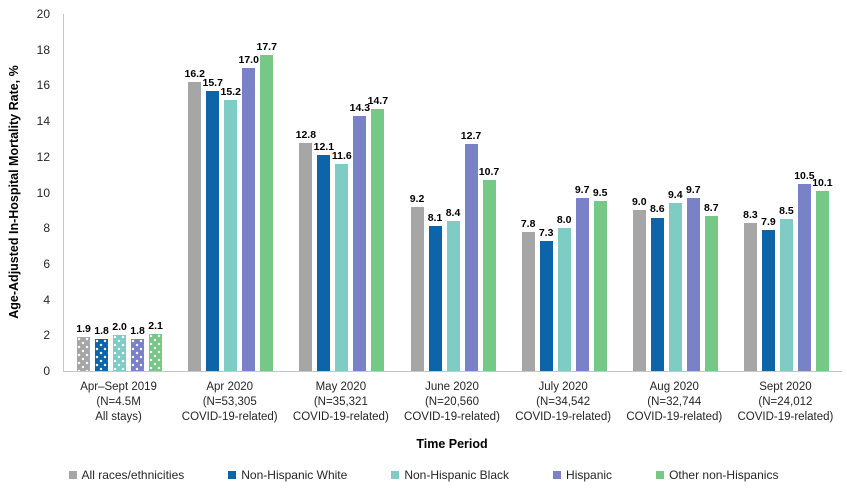  Describe the element at coordinates (84, 354) in the screenshot. I see `bar-all-races-ethnicities-g0` at that location.